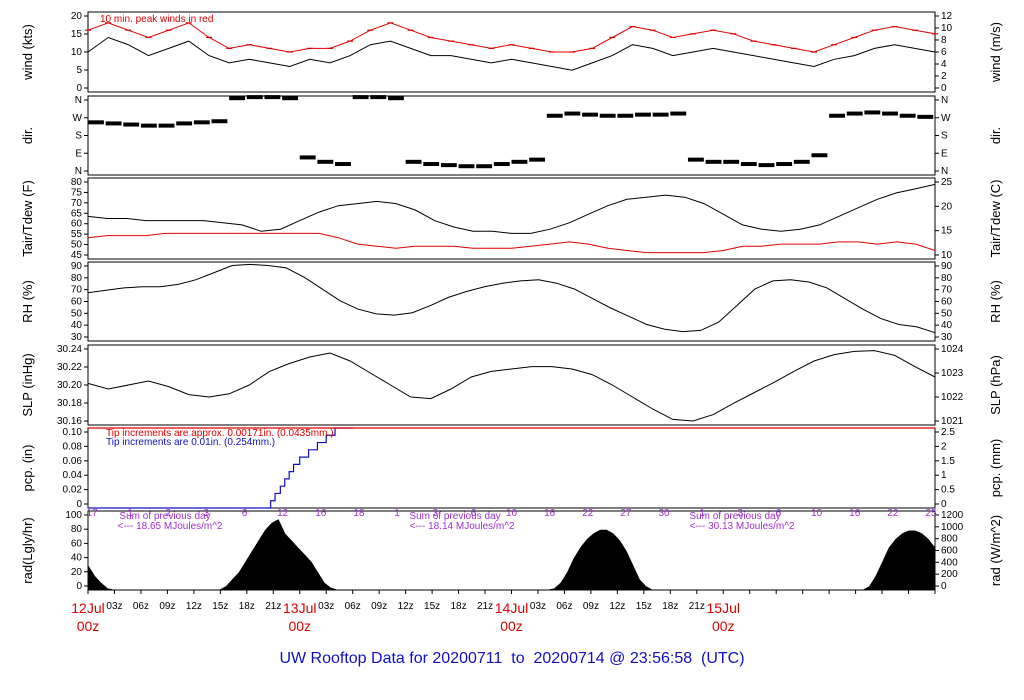  Describe the element at coordinates (283, 513) in the screenshot. I see `sun-hour-label: 12` at that location.